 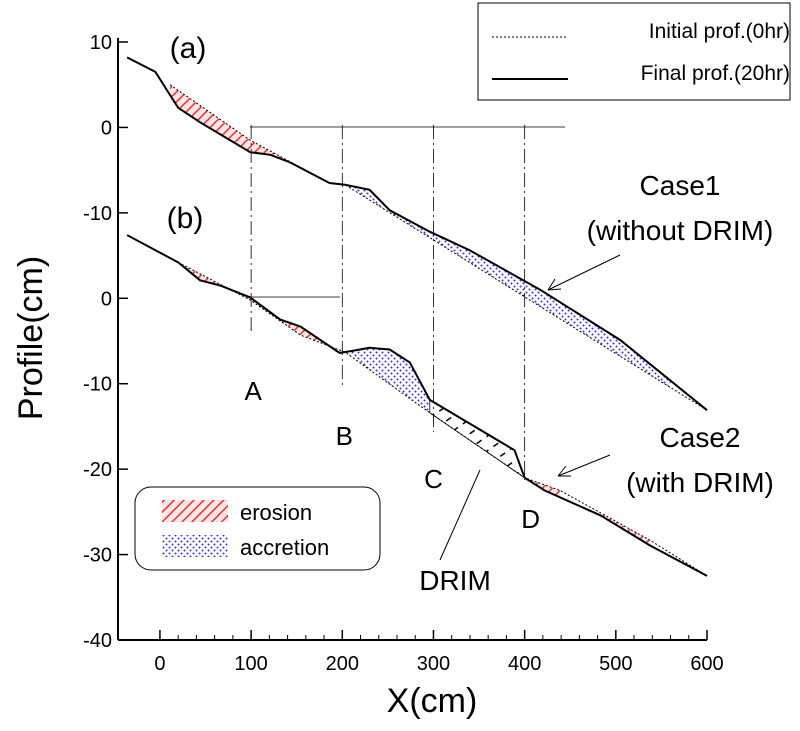 What do you see at coordinates (706, 664) in the screenshot?
I see `x-tick-label: 600` at bounding box center [706, 664].